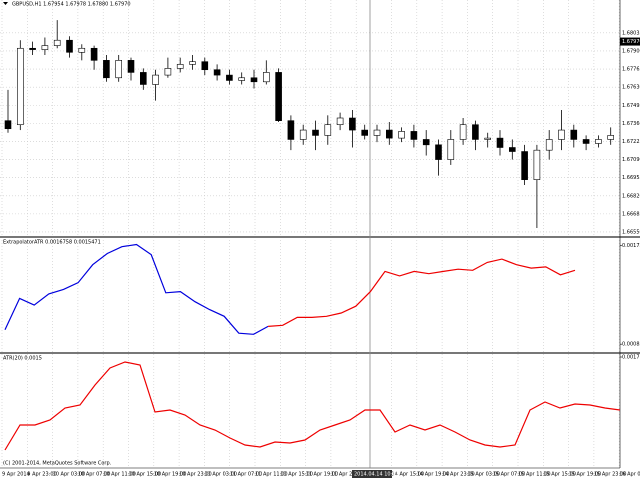 The width and height of the screenshot is (640, 480). What do you see at coordinates (631, 345) in the screenshot?
I see `y-tick-label: 0.000852` at bounding box center [631, 345].